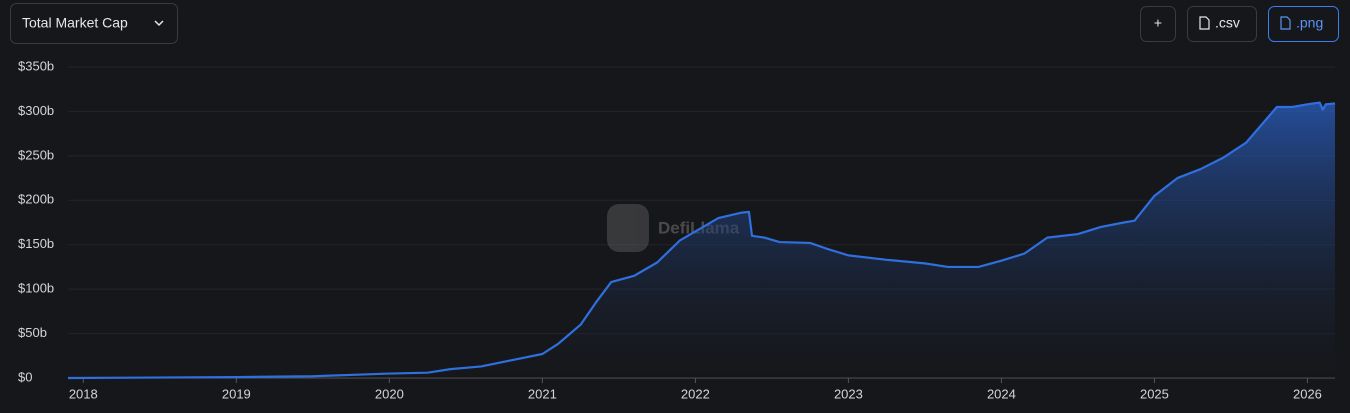 This screenshot has height=413, width=1350. What do you see at coordinates (25, 376) in the screenshot?
I see `y-tick-label: $0` at bounding box center [25, 376].